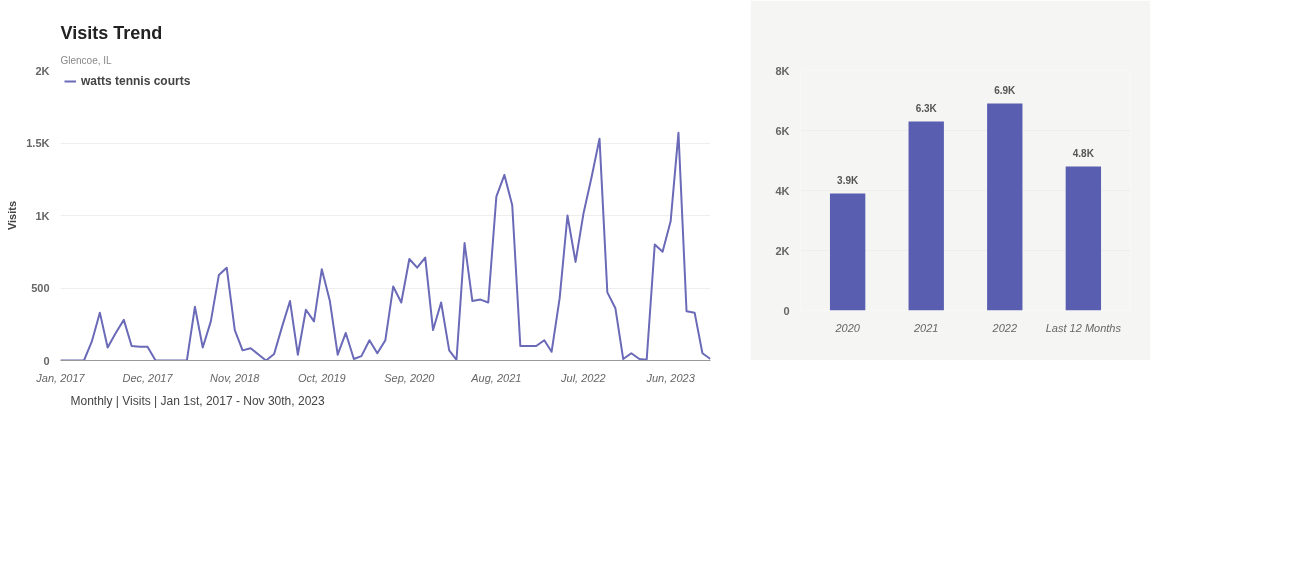 The width and height of the screenshot is (1296, 568). Describe the element at coordinates (321, 377) in the screenshot. I see `x-tick-label: Oct, 2019` at that location.